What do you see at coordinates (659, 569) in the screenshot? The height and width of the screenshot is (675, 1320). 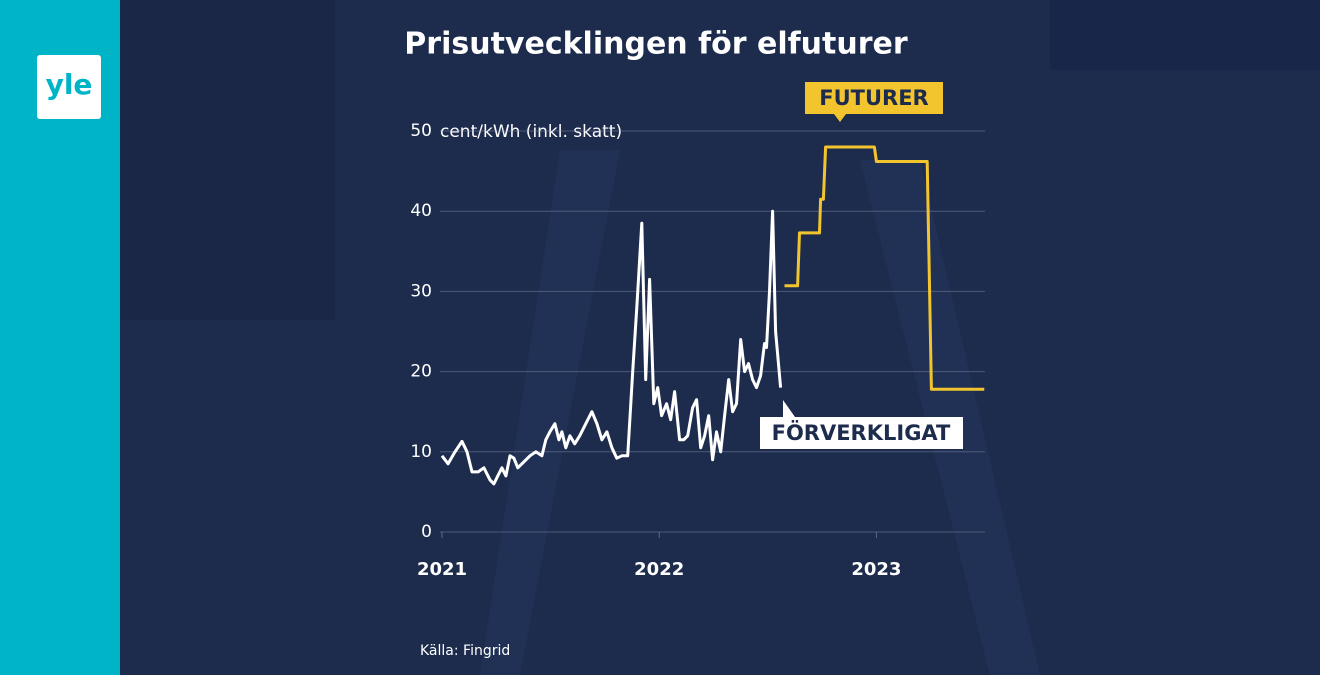 I see `x-tick-label: 2022` at bounding box center [659, 569].